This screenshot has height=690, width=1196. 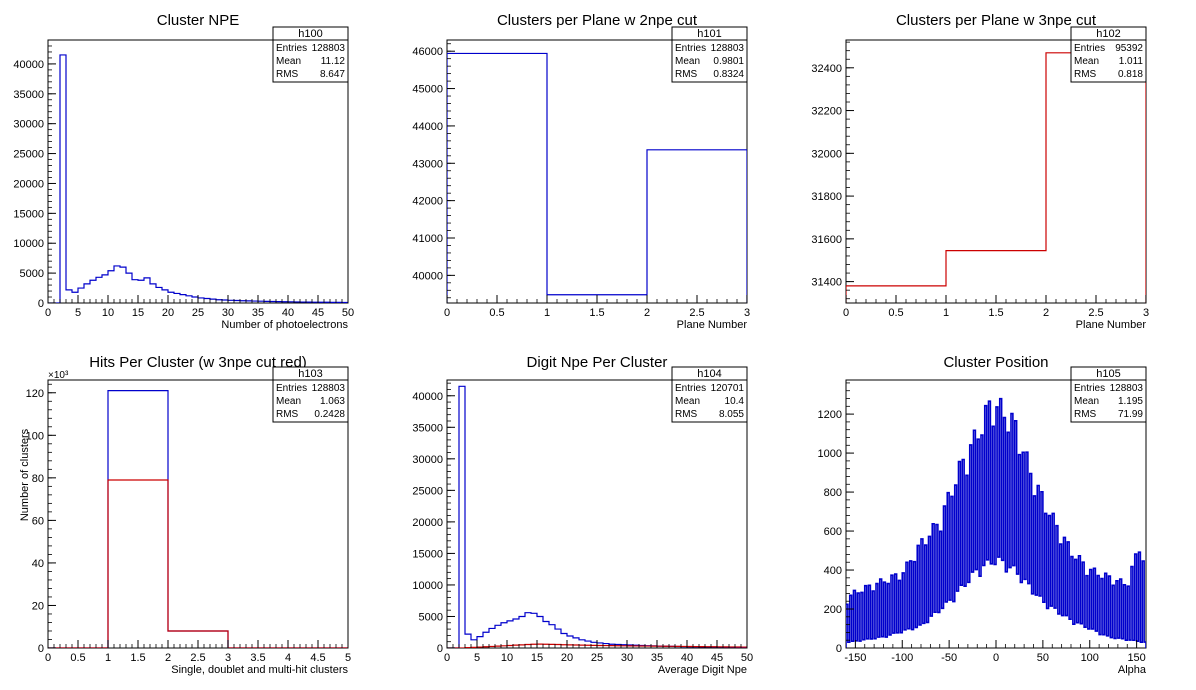 What do you see at coordinates (709, 34) in the screenshot?
I see `stats-name: h101` at bounding box center [709, 34].